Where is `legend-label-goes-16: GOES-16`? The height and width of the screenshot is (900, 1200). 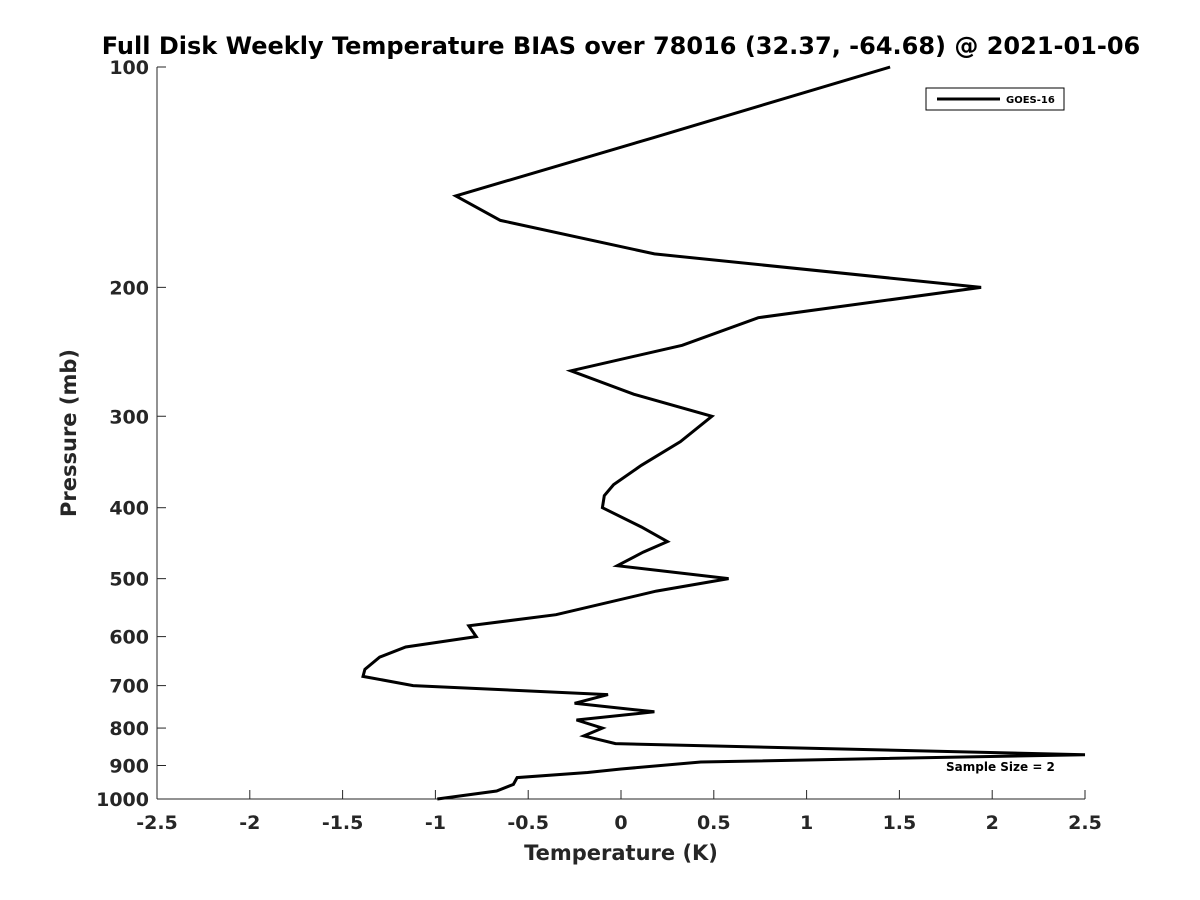 legend-label-goes-16: GOES-16 is located at coordinates (1030, 100).